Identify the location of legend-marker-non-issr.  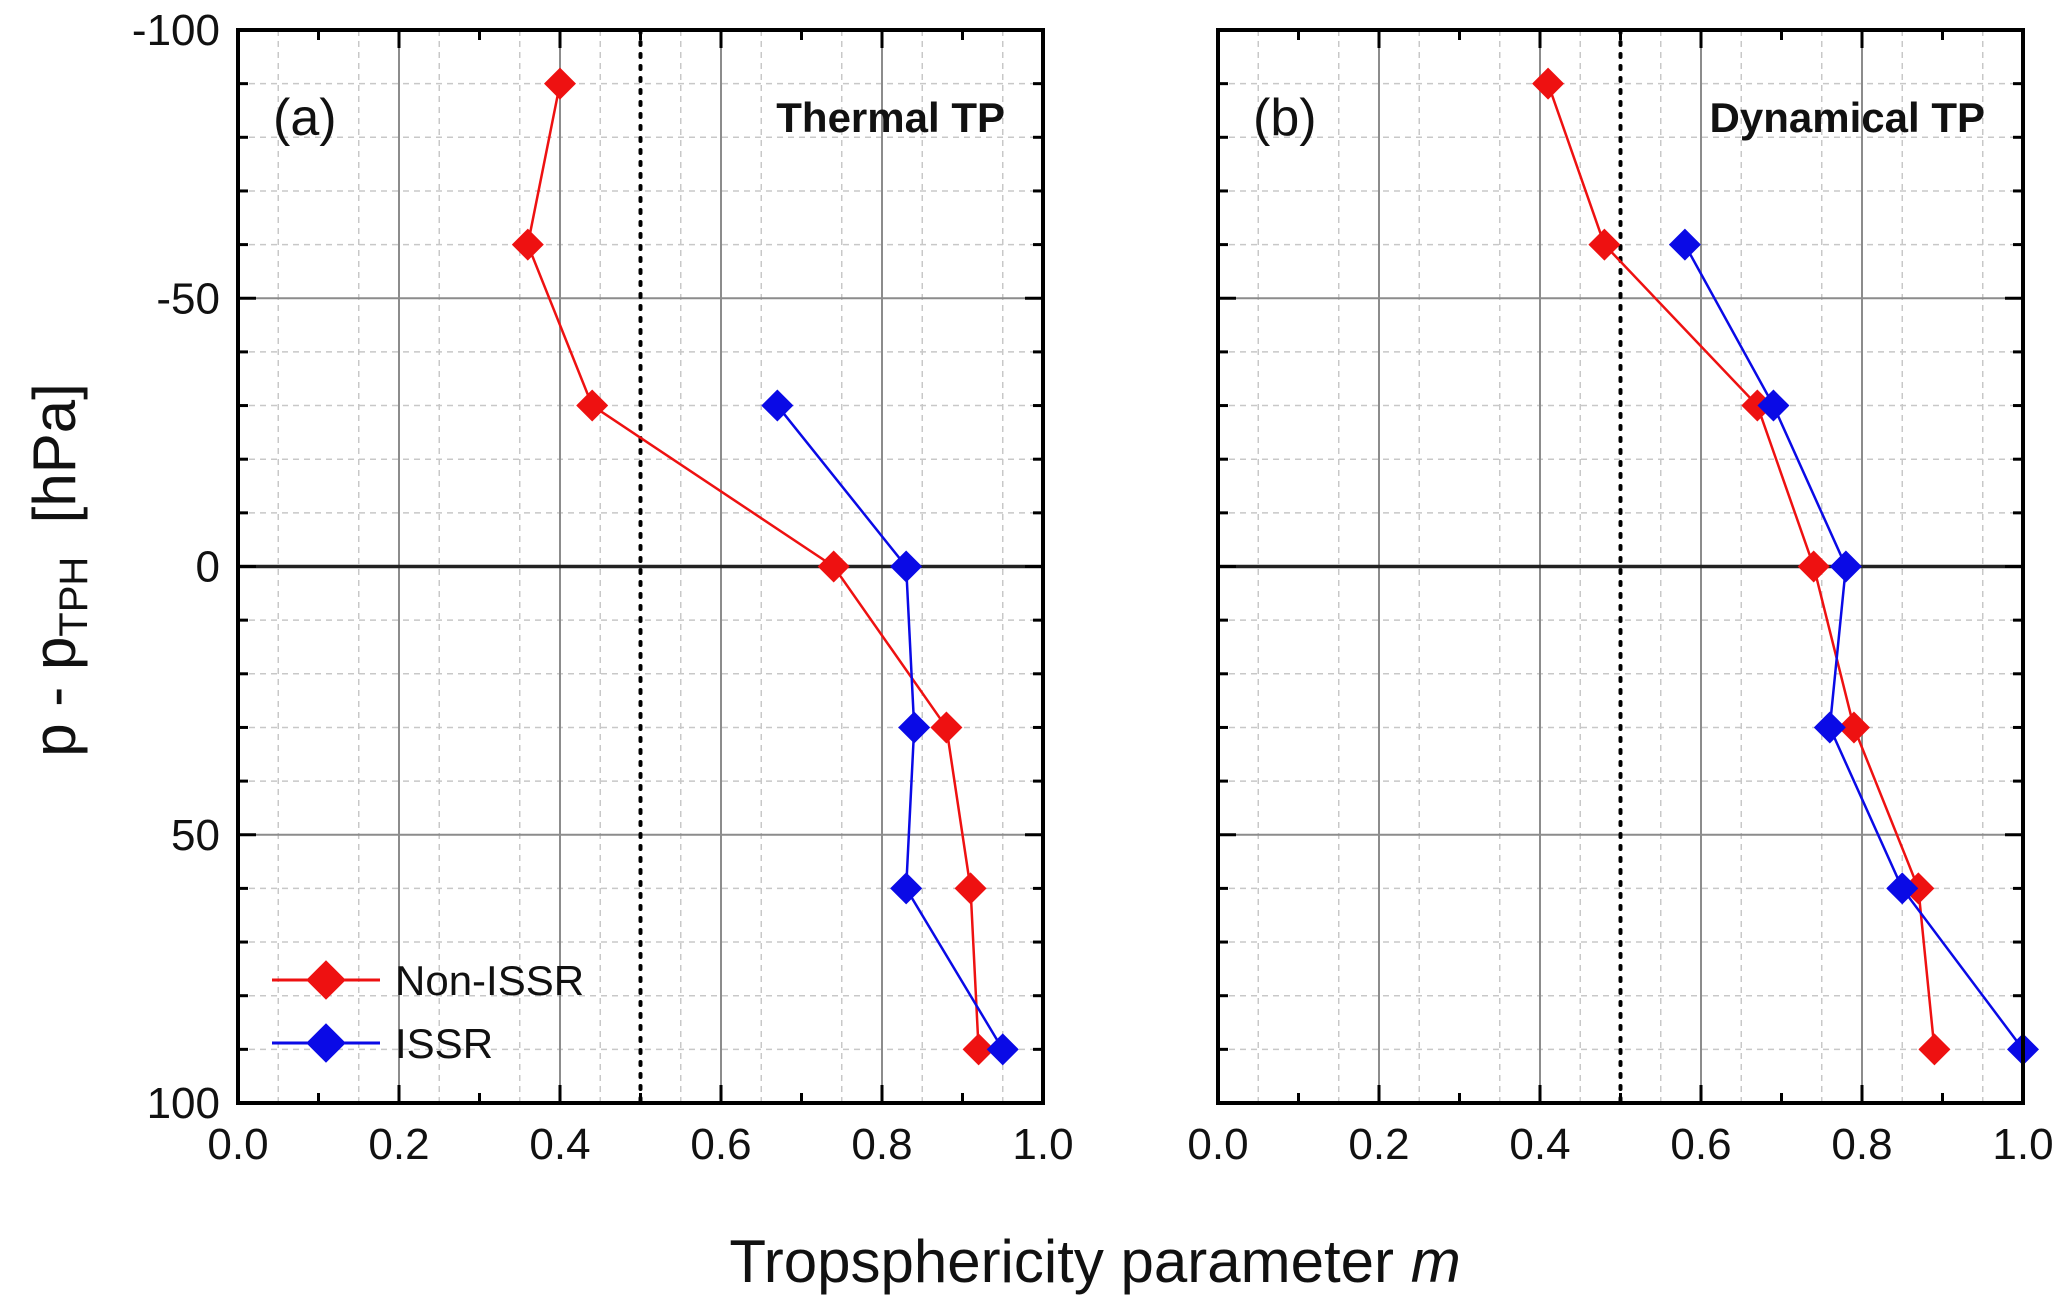
(326, 980).